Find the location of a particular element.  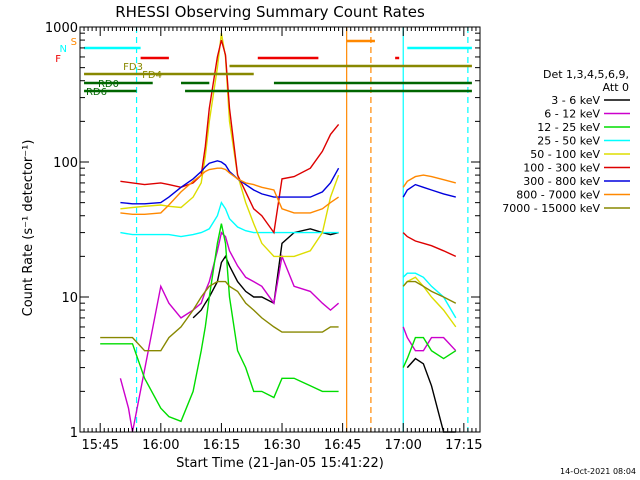

x-tick-label: 15:45 is located at coordinates (99, 445).